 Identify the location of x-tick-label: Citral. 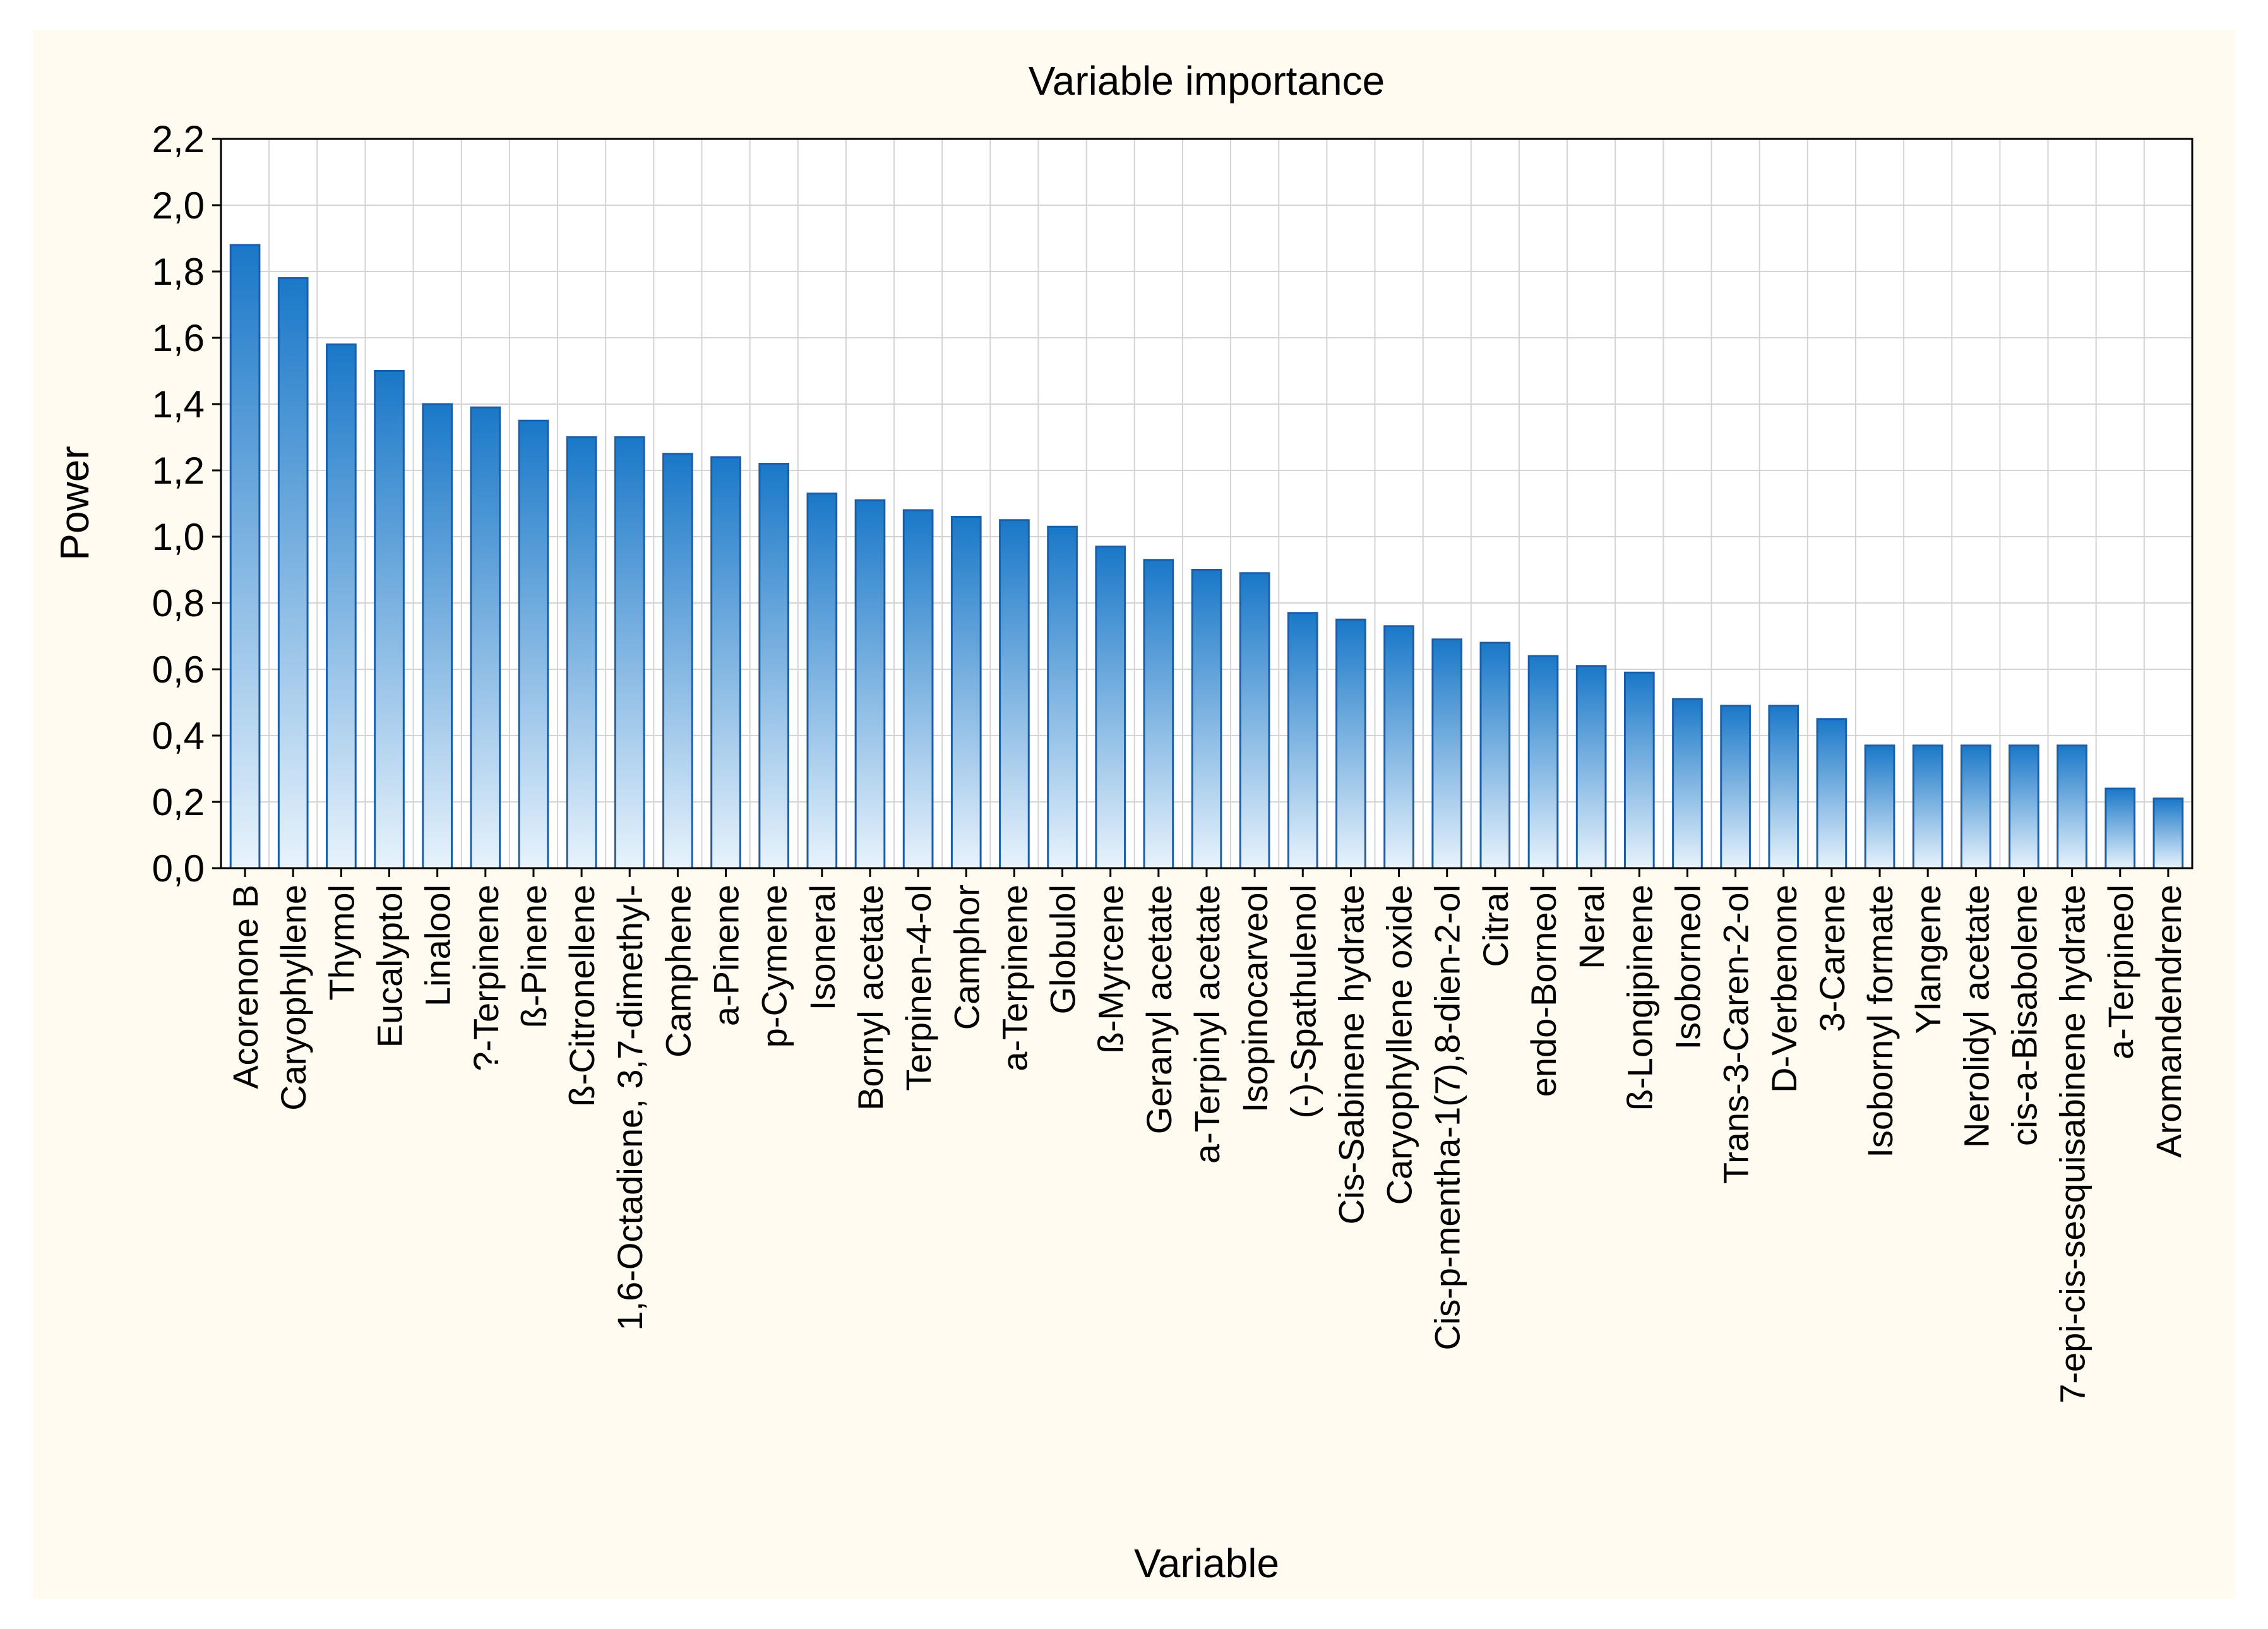
(1495, 926).